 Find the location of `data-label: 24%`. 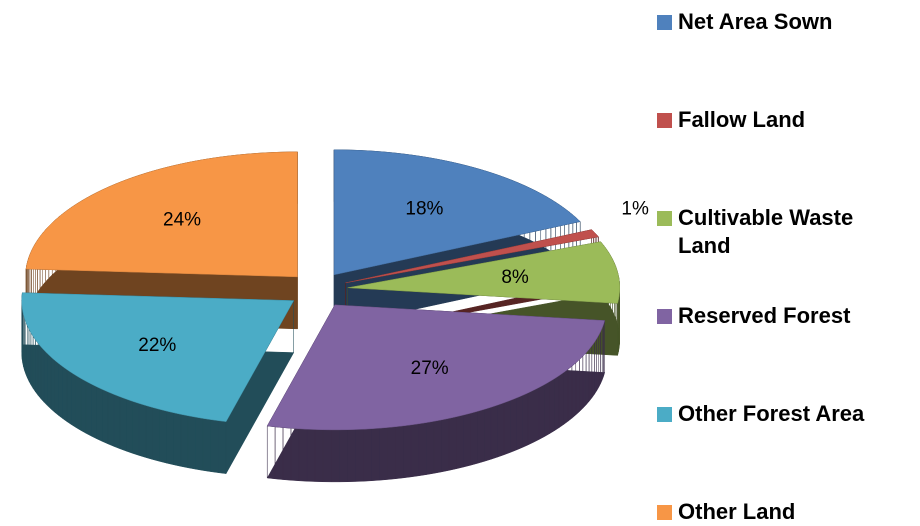

data-label: 24% is located at coordinates (182, 219).